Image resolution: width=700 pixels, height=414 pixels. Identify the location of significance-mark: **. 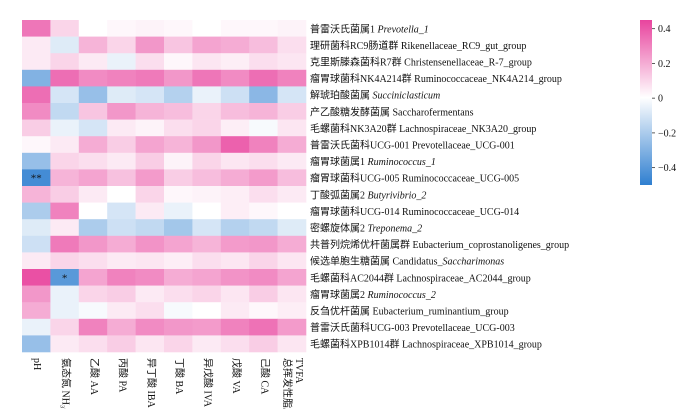
(36, 179).